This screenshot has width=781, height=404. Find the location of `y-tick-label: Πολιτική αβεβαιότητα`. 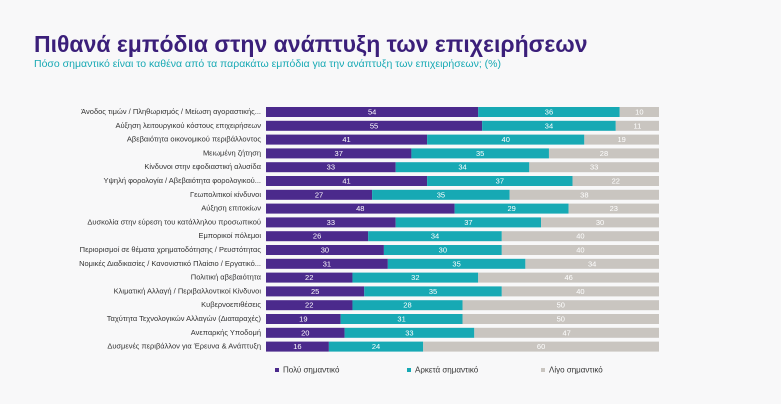

y-tick-label: Πολιτική αβεβαιότητα is located at coordinates (226, 277).